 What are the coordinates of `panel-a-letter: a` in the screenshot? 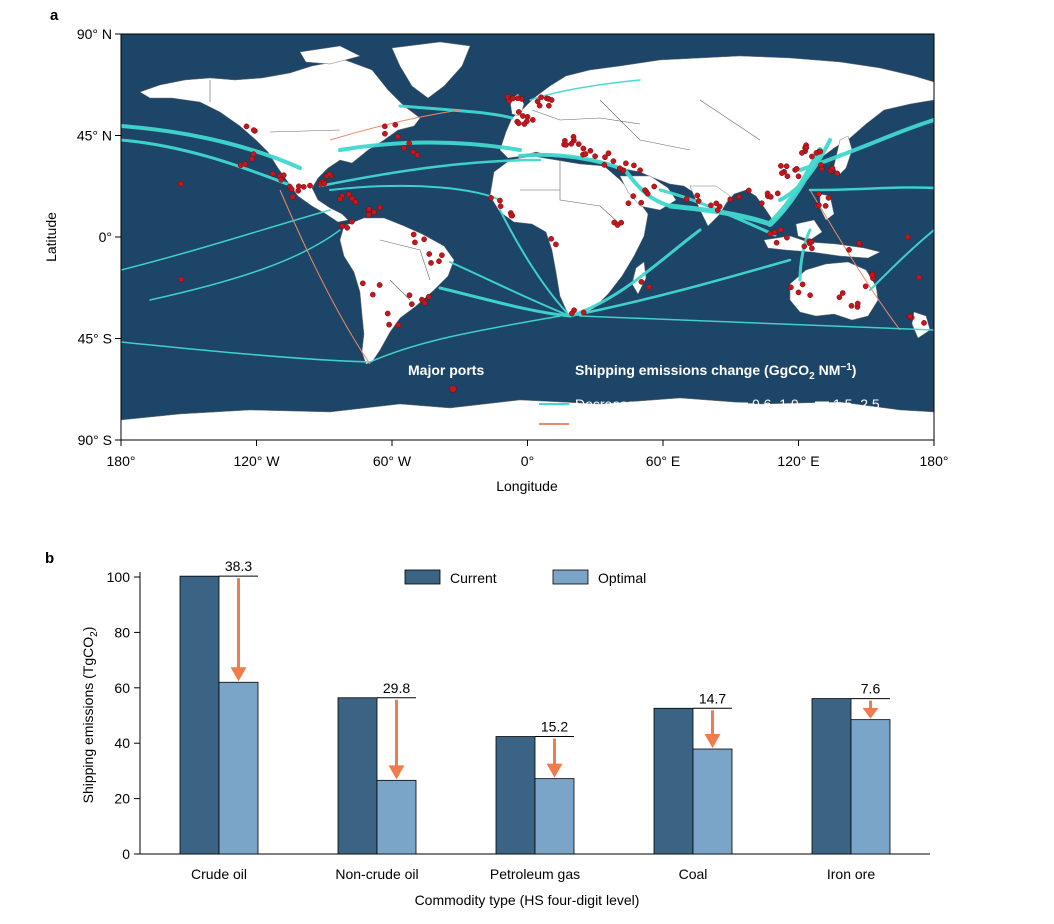 It's located at (54, 15).